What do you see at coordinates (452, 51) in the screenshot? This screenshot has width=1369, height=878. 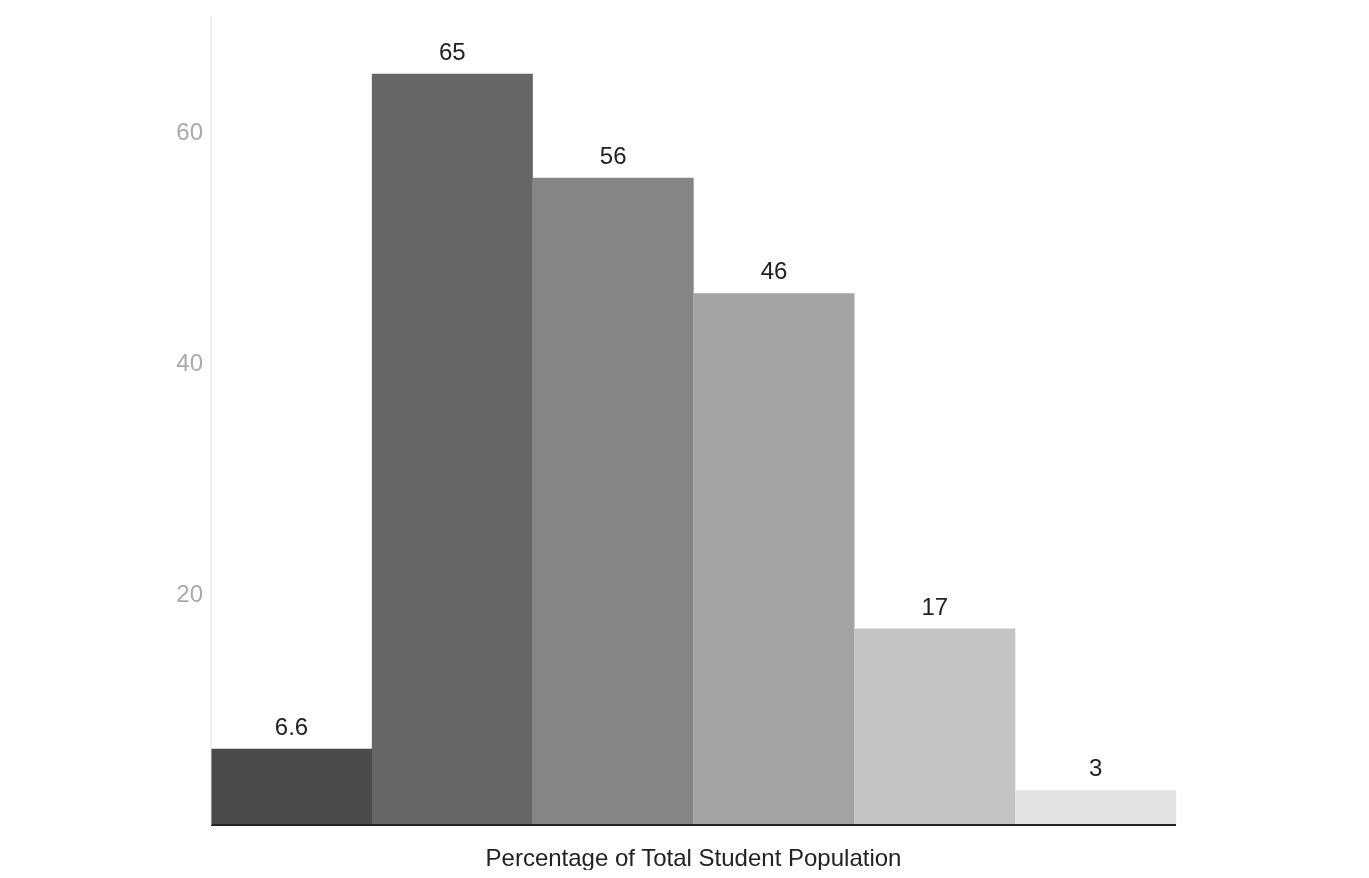 I see `data-label: 65` at bounding box center [452, 51].